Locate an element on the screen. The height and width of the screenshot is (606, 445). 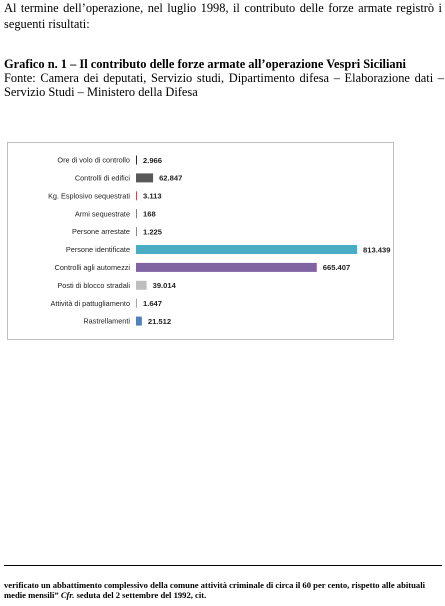
value-label: 2.966 is located at coordinates (152, 160).